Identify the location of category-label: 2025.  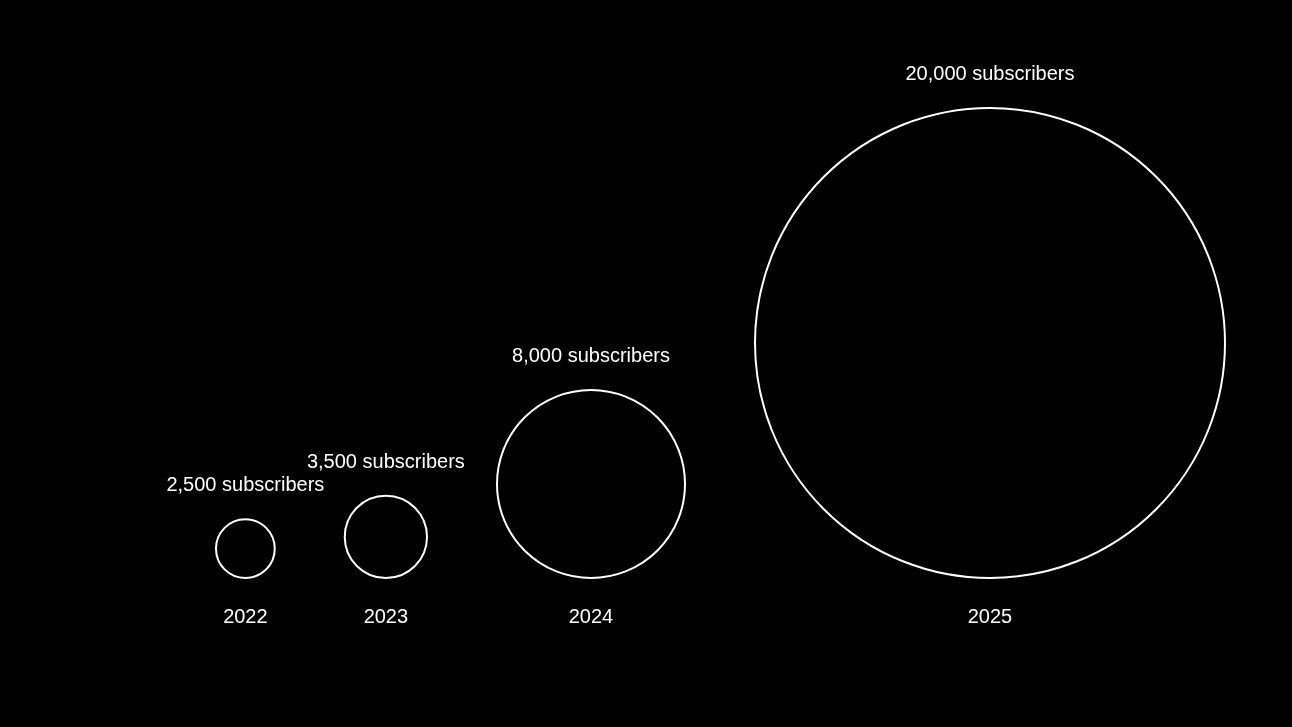
(990, 616).